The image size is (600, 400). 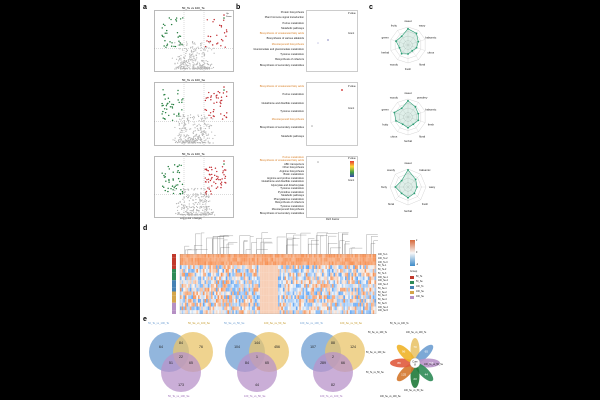 What do you see at coordinates (382, 270) in the screenshot?
I see `heat-row-label: 50_Te-2` at bounding box center [382, 270].